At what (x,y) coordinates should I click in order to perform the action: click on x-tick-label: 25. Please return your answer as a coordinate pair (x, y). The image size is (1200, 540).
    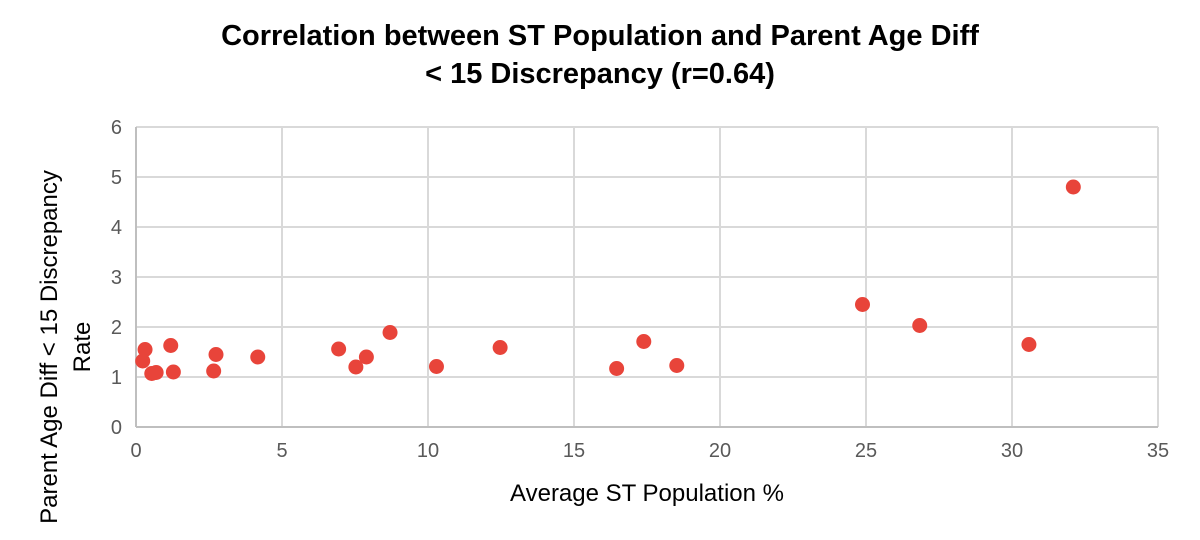
    Looking at the image, I should click on (866, 451).